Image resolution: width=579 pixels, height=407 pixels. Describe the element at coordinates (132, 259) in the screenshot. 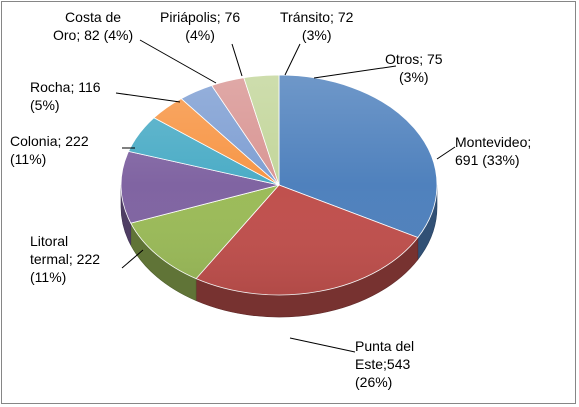

I see `leader-line-litoral-termal` at that location.